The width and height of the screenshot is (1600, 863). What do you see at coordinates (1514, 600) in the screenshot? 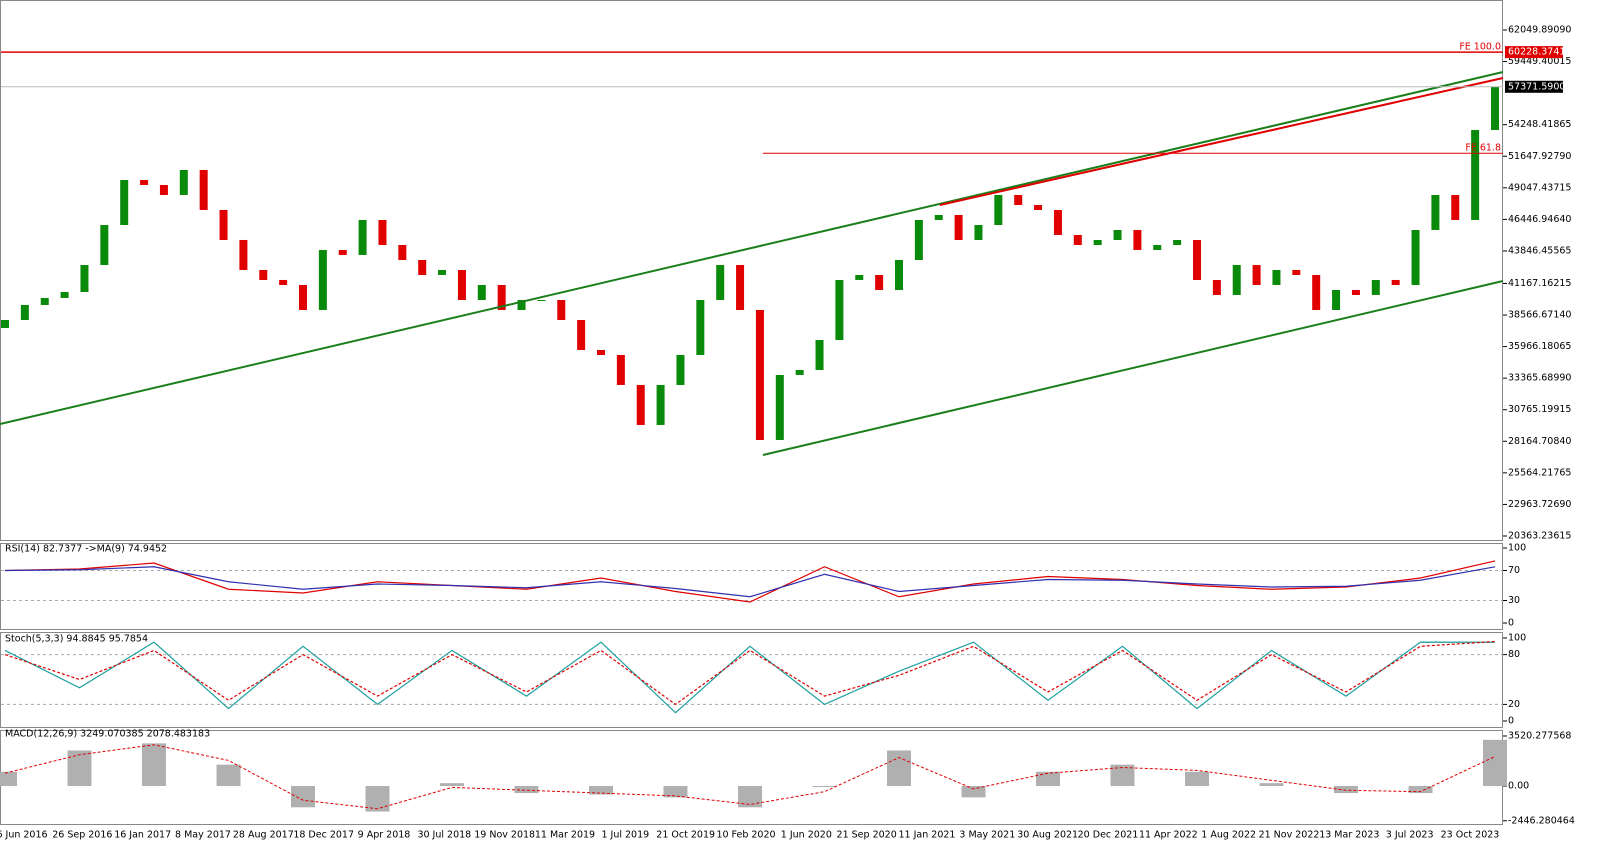
I see `y-tick-label: 30` at bounding box center [1514, 600].